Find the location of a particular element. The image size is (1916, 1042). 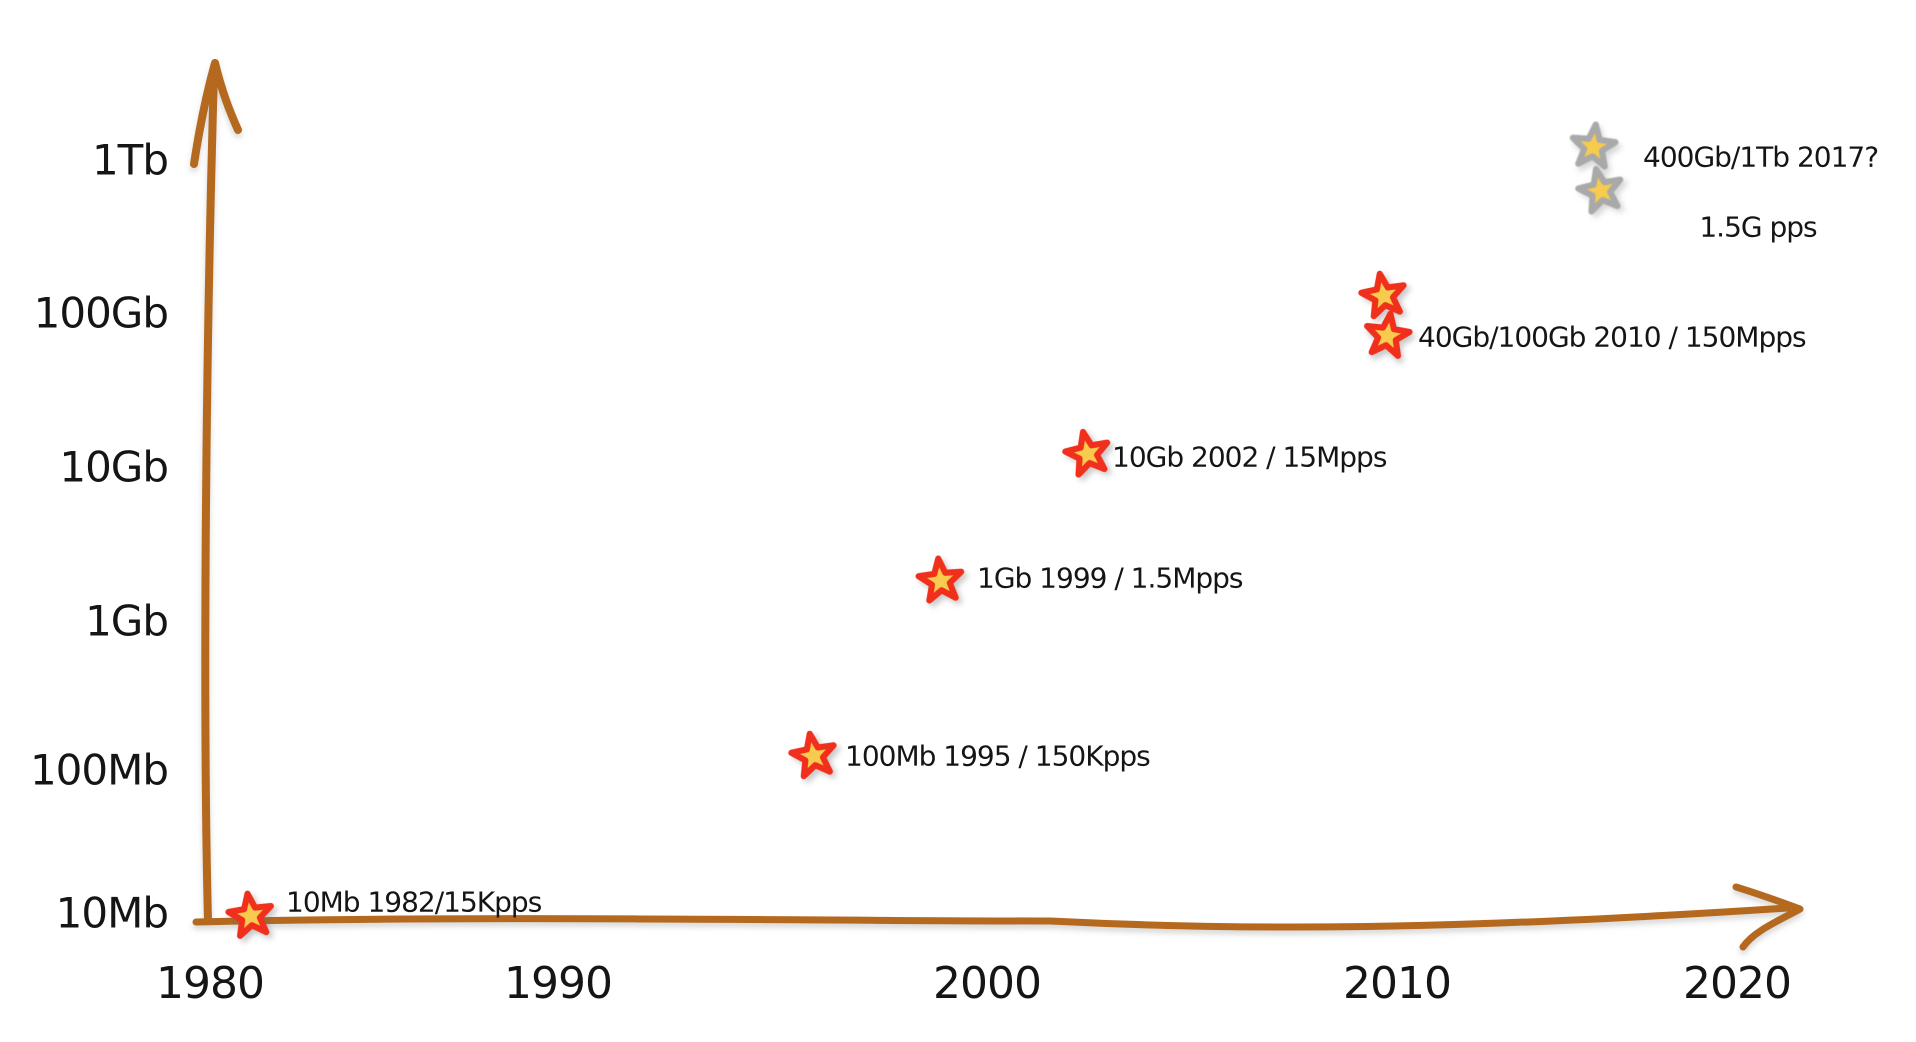

x-axis-tick-label: 1990 is located at coordinates (558, 983).